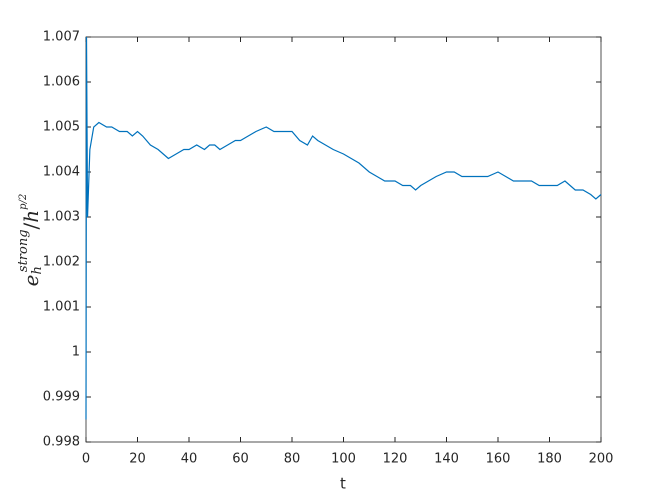  Describe the element at coordinates (601, 459) in the screenshot. I see `x-tick-label: 200` at that location.